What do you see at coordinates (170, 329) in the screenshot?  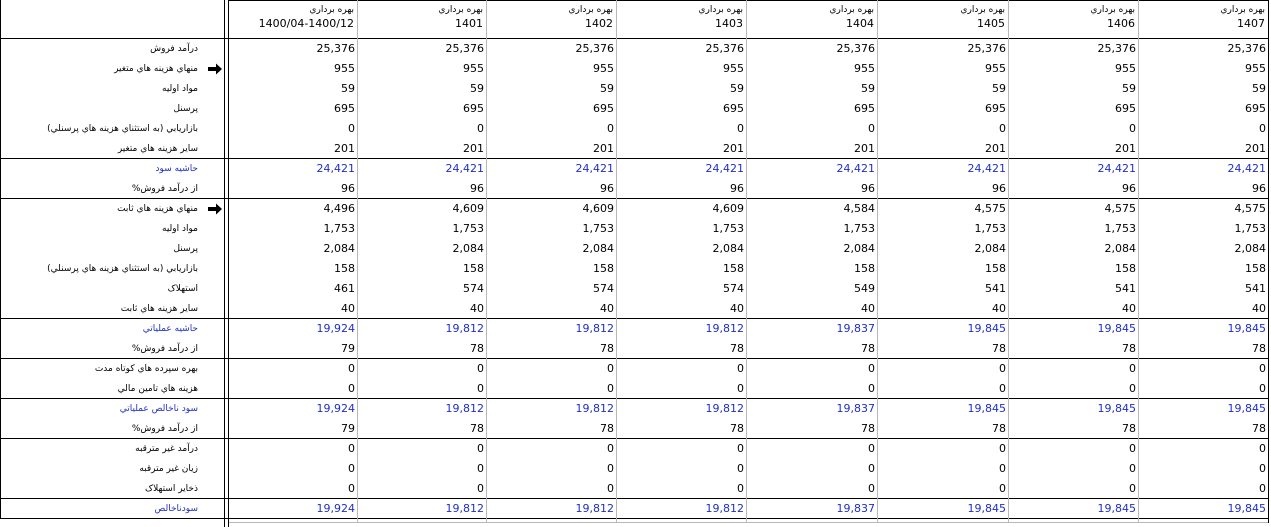 I see `row-label: حاشيه عملياتي` at bounding box center [170, 329].